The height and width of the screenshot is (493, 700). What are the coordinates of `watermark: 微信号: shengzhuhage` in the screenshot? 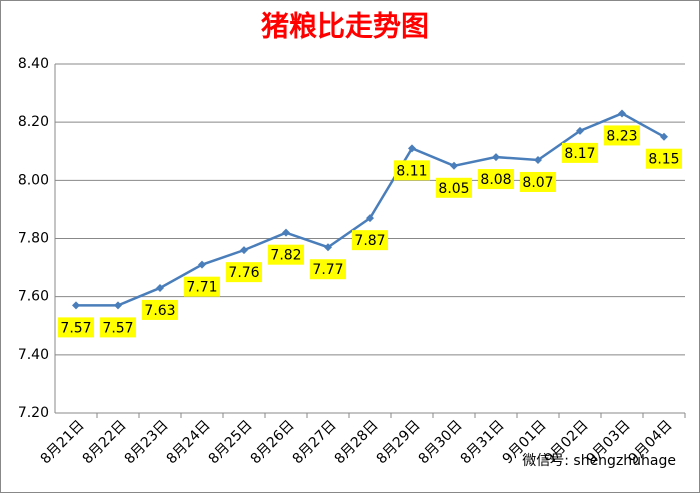 It's located at (599, 461).